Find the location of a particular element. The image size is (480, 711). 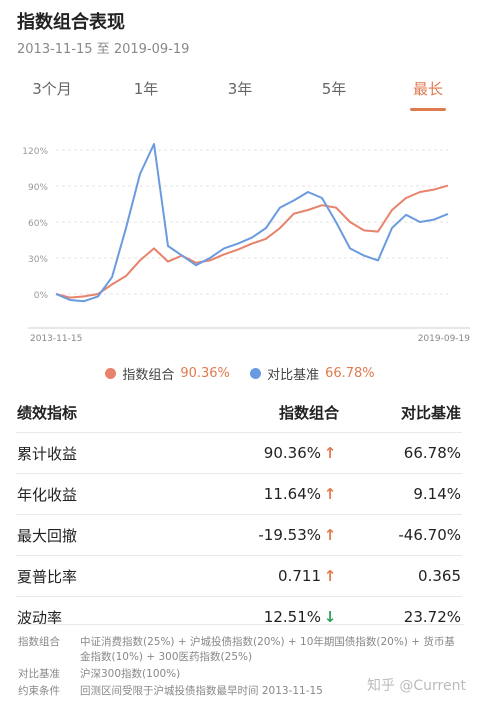

portfolio-value: 0.711 is located at coordinates (299, 576).